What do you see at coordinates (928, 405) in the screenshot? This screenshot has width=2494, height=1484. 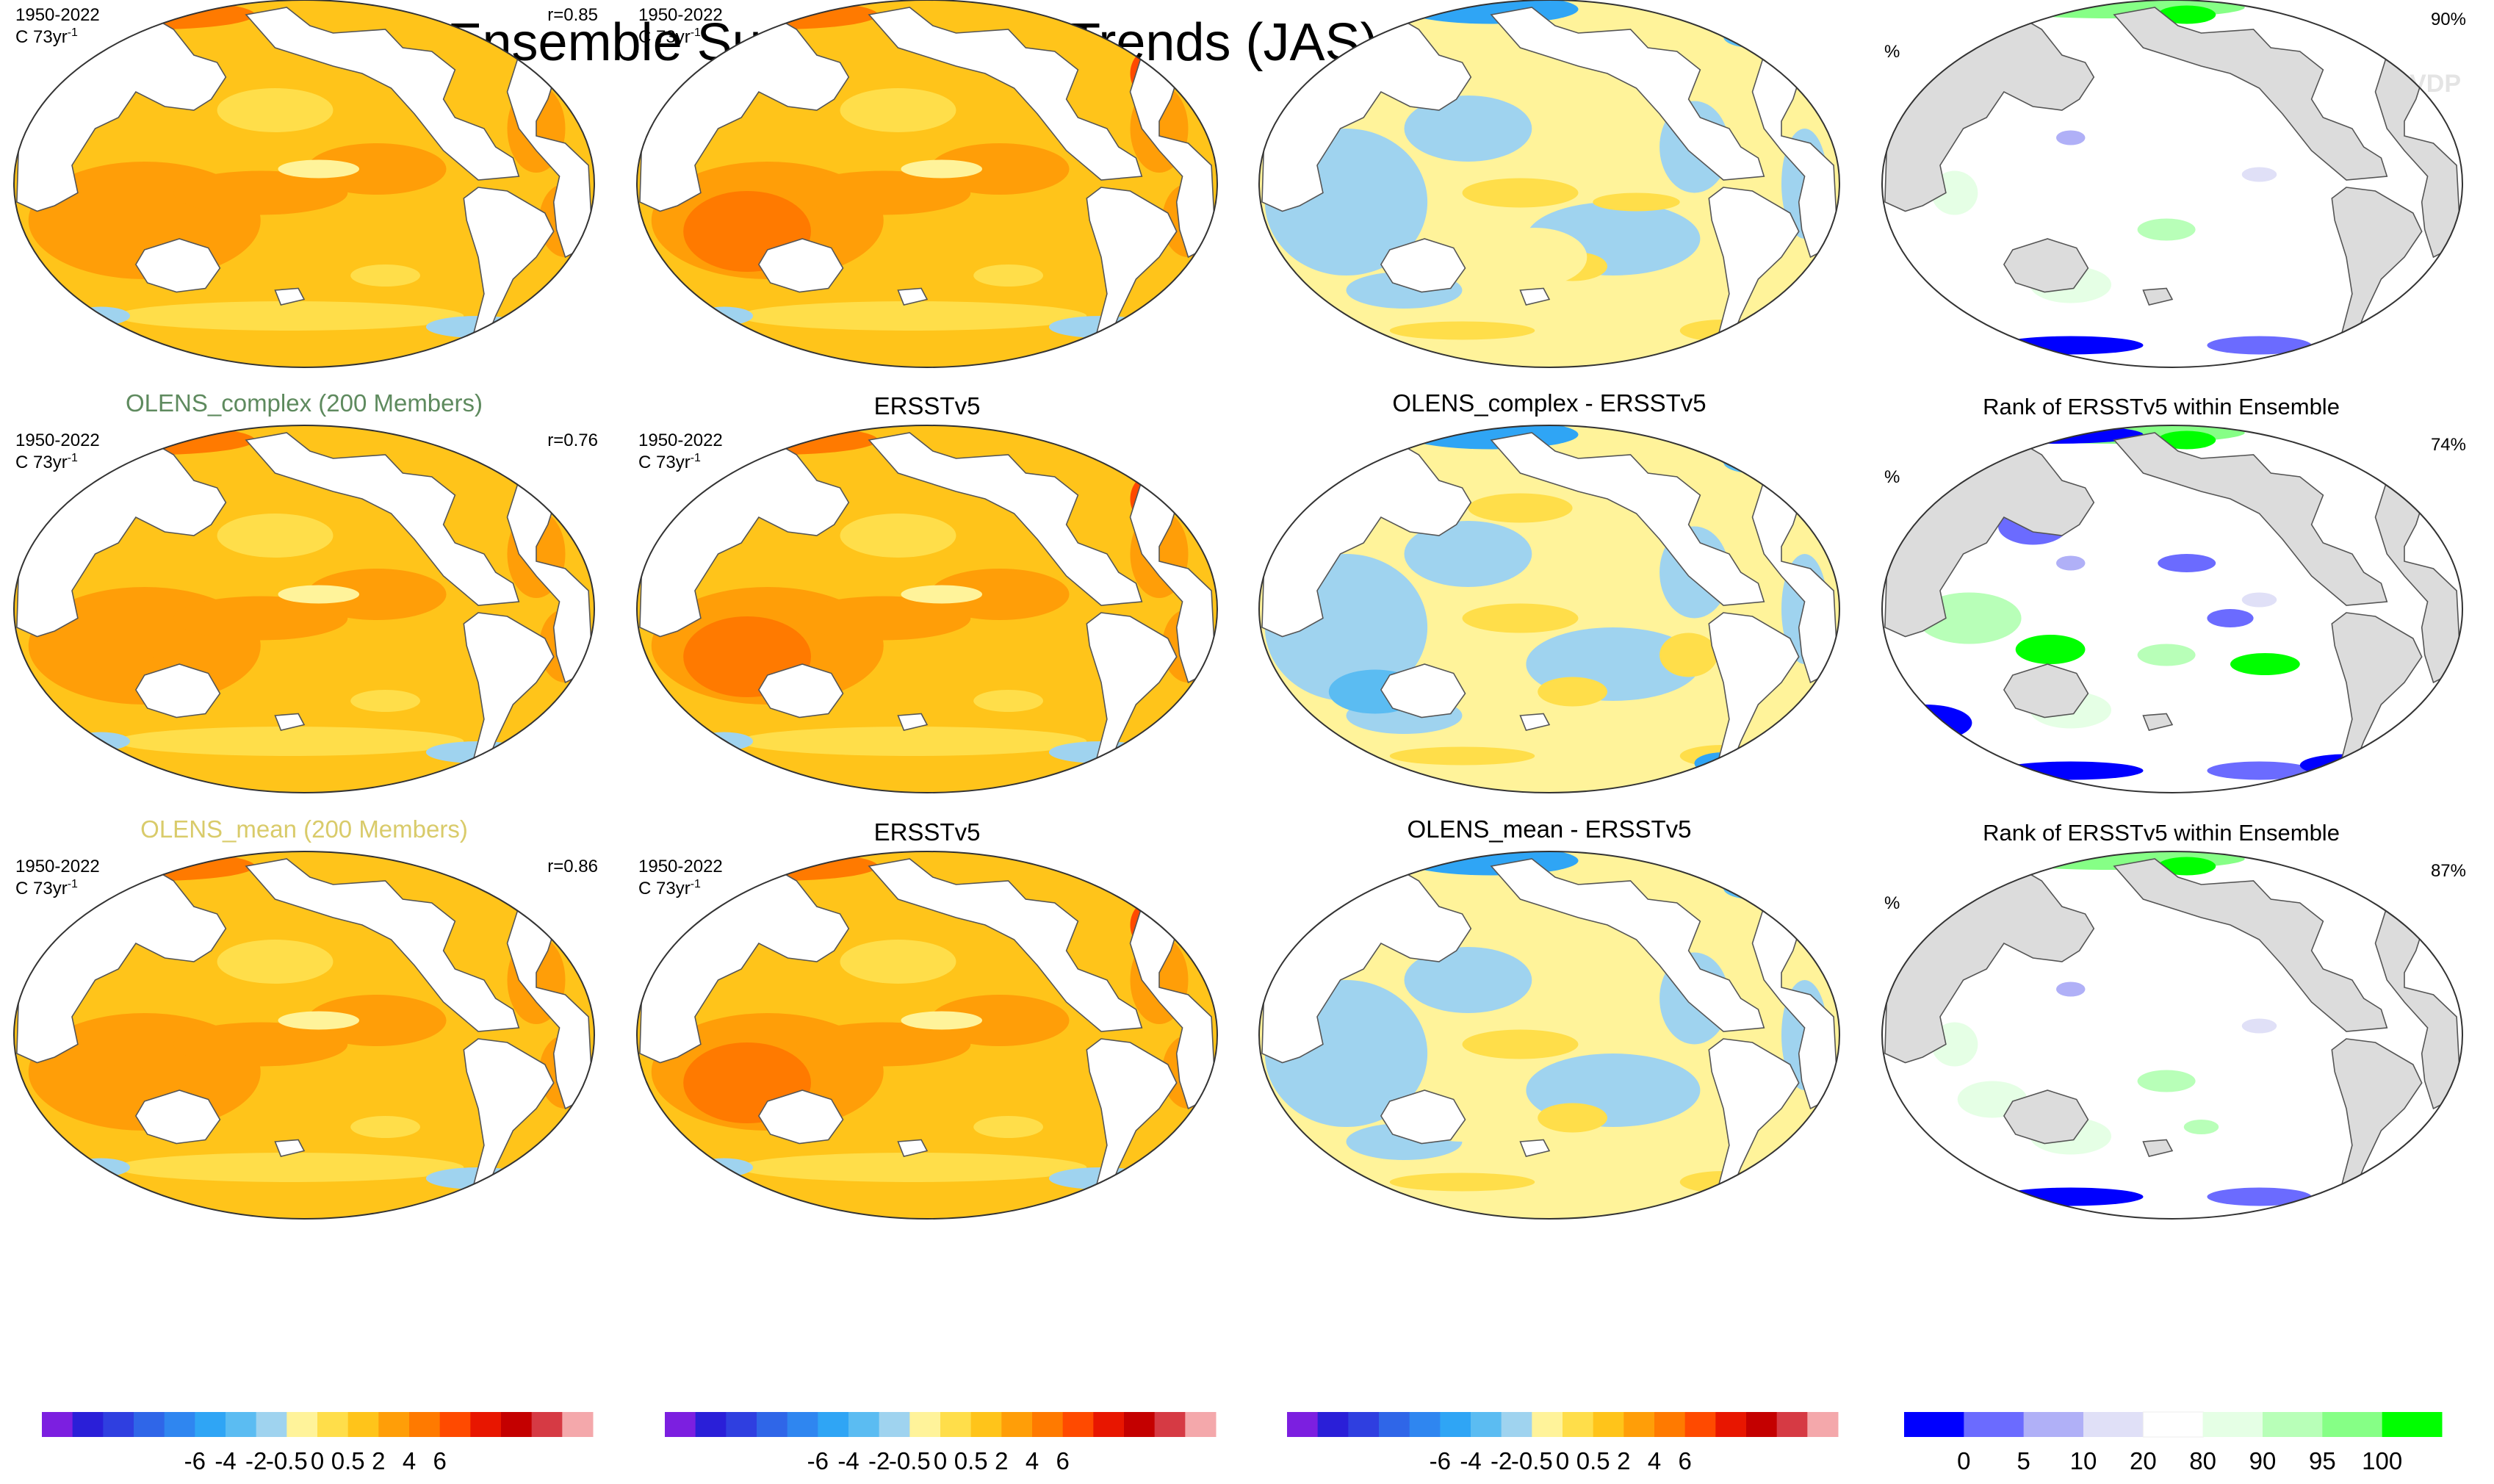 I see `obs-title: ERSSTv5` at bounding box center [928, 405].